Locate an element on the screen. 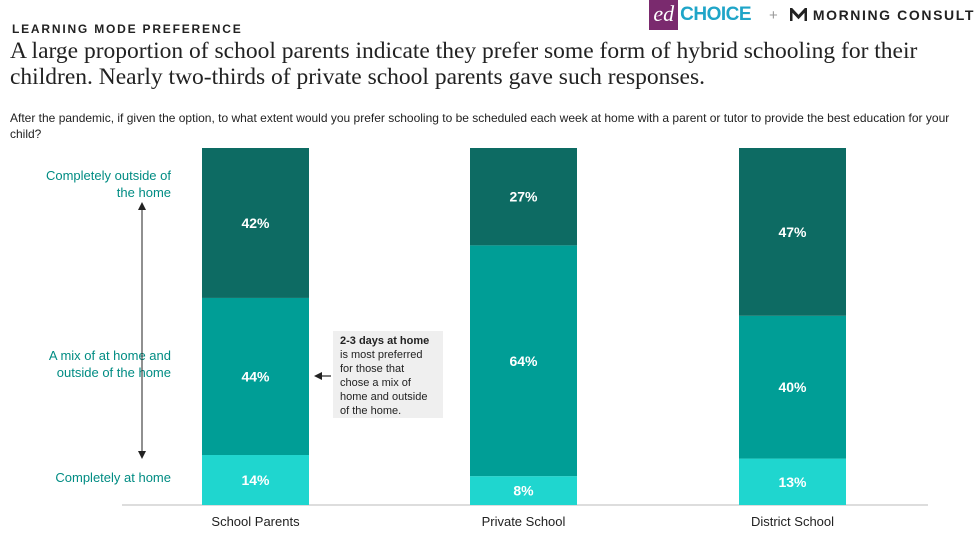 The image size is (975, 533). axis-label-outside-1: the home is located at coordinates (144, 192).